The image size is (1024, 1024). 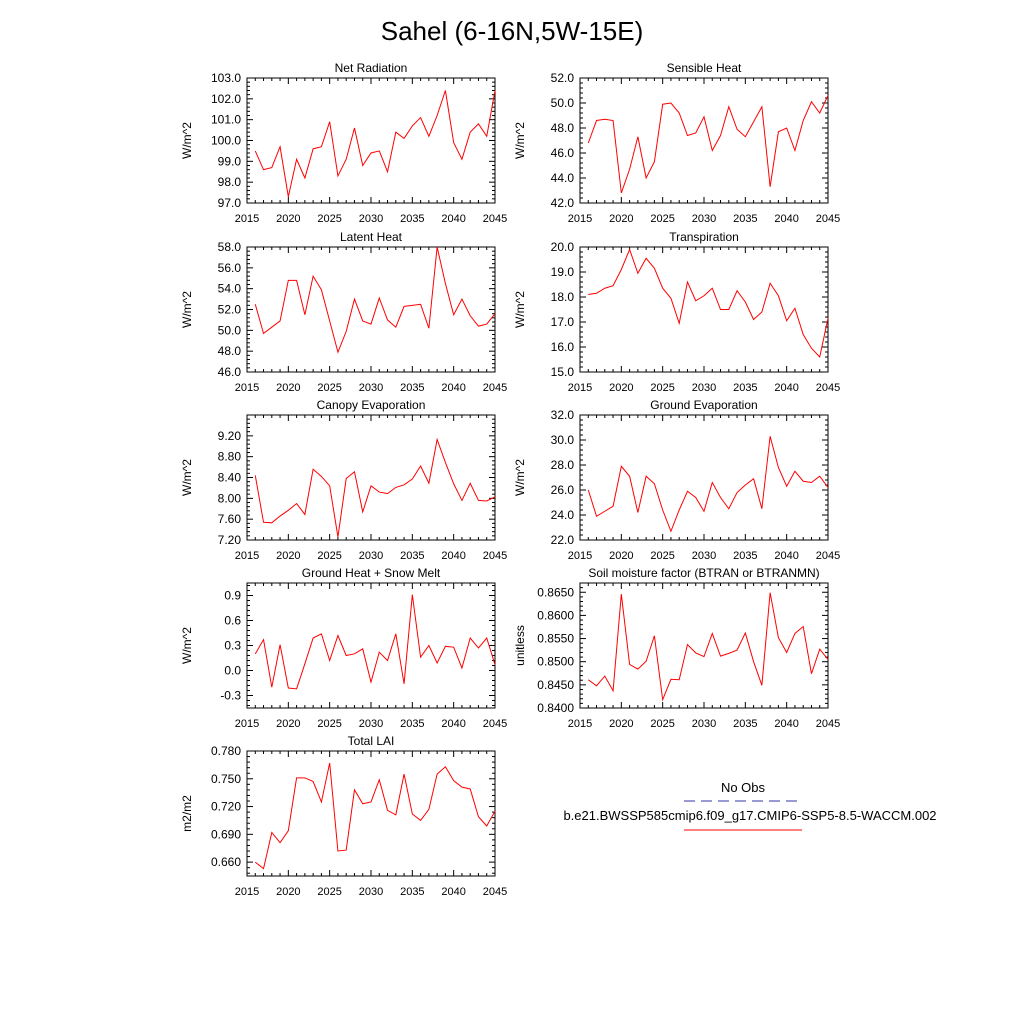 I want to click on y-tick-label: 26.0, so click(x=563, y=490).